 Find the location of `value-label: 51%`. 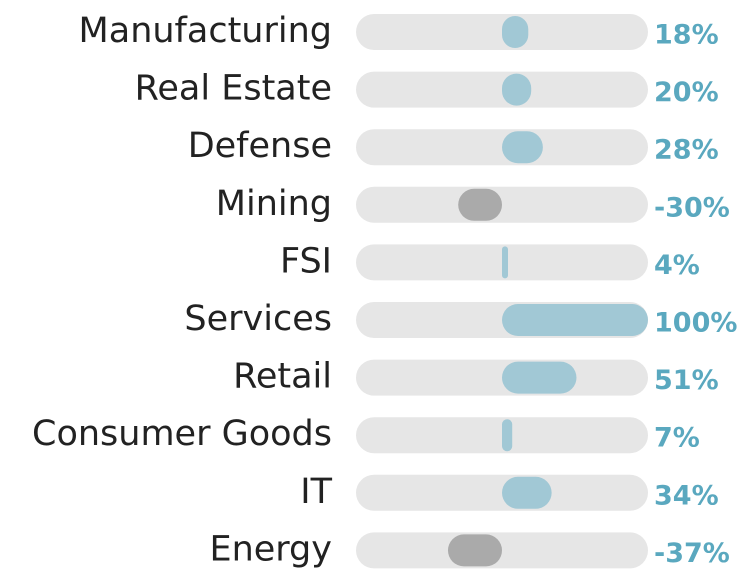

value-label: 51% is located at coordinates (686, 380).